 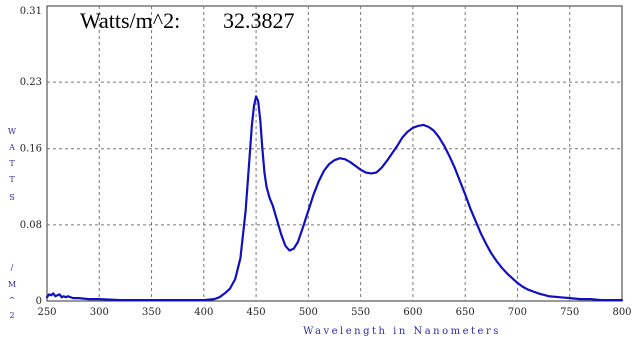 I want to click on x-tick-label: 650, so click(x=465, y=312).